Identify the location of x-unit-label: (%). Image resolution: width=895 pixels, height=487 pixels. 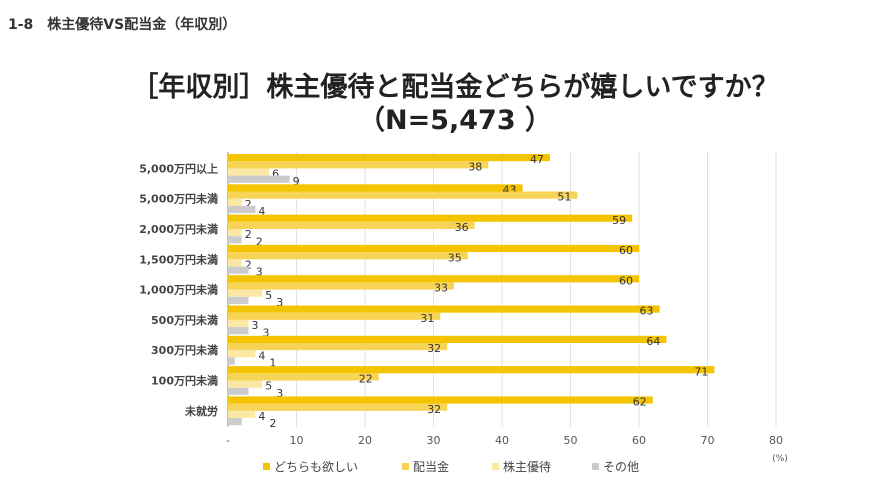
(780, 459).